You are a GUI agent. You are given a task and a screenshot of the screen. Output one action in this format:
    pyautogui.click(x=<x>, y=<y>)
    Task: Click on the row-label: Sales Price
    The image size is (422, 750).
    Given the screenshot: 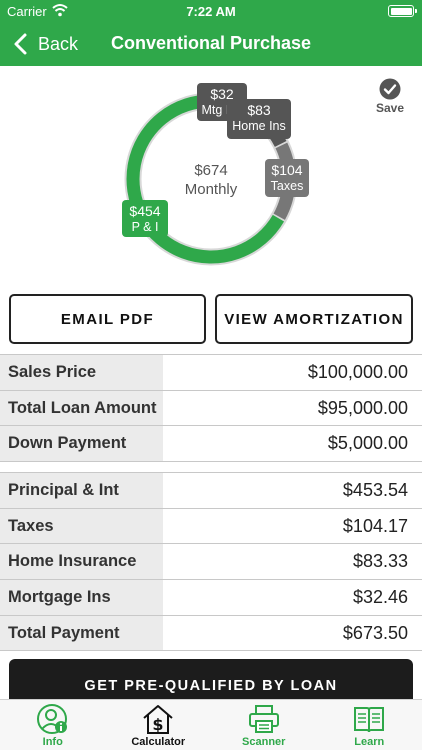 What is the action you would take?
    pyautogui.click(x=81, y=372)
    